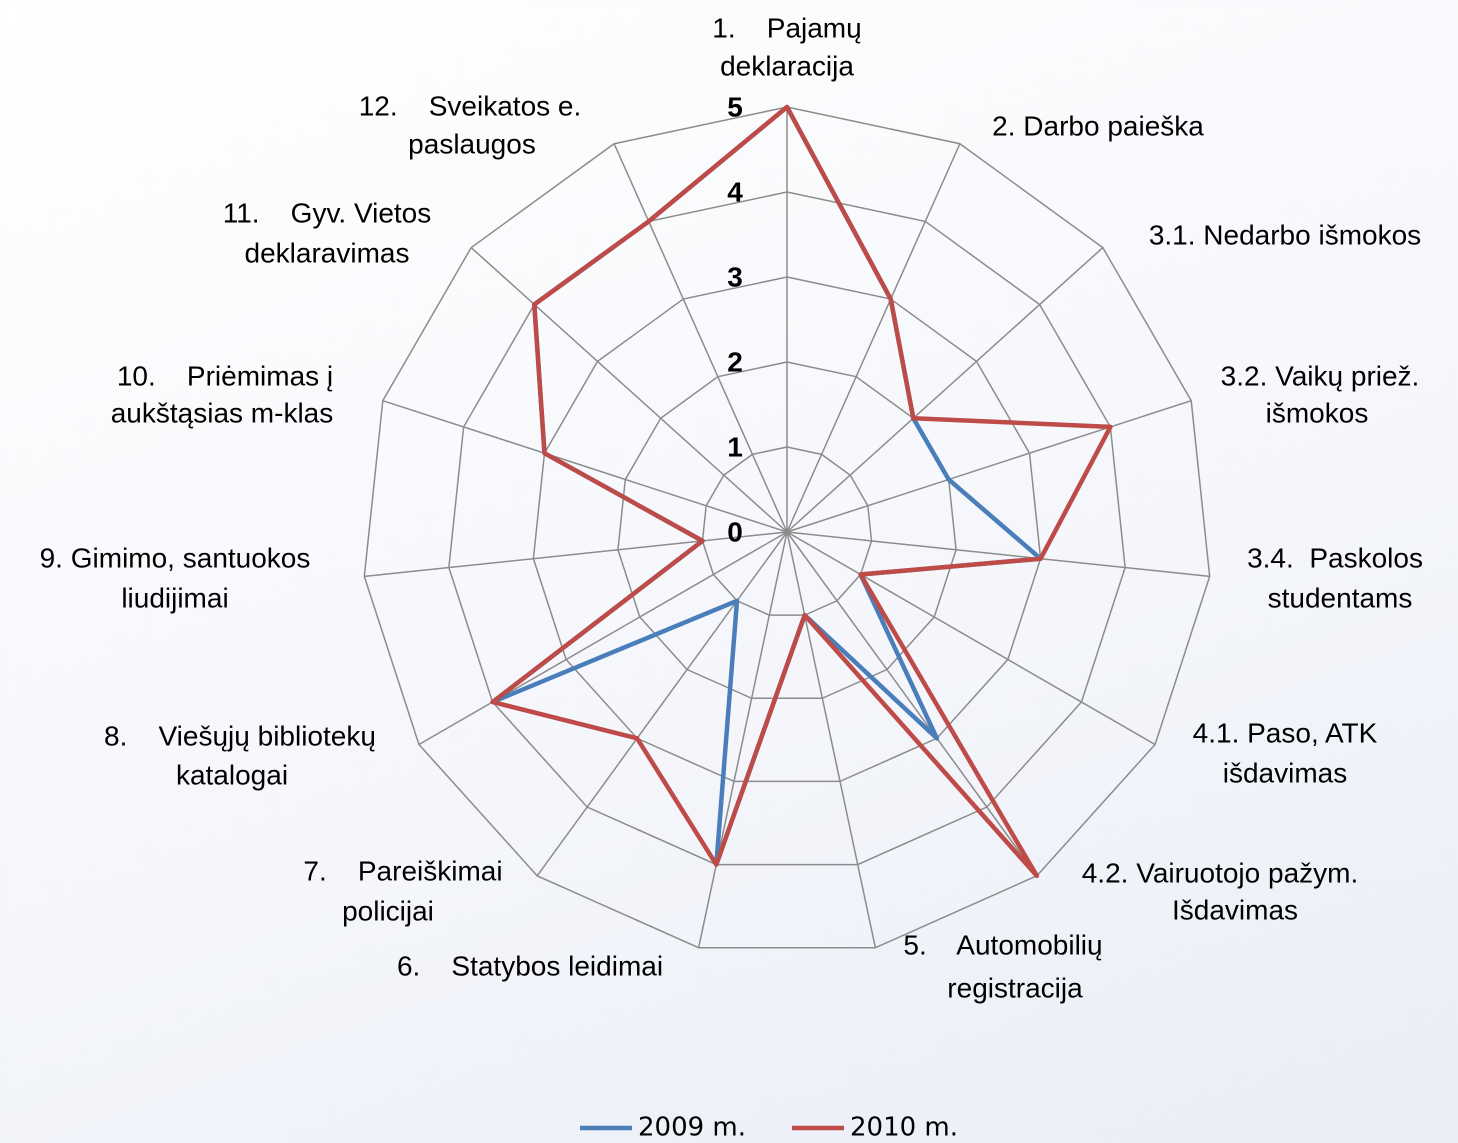 This screenshot has height=1143, width=1458. Describe the element at coordinates (174, 597) in the screenshot. I see `category-label: liudijimai` at that location.